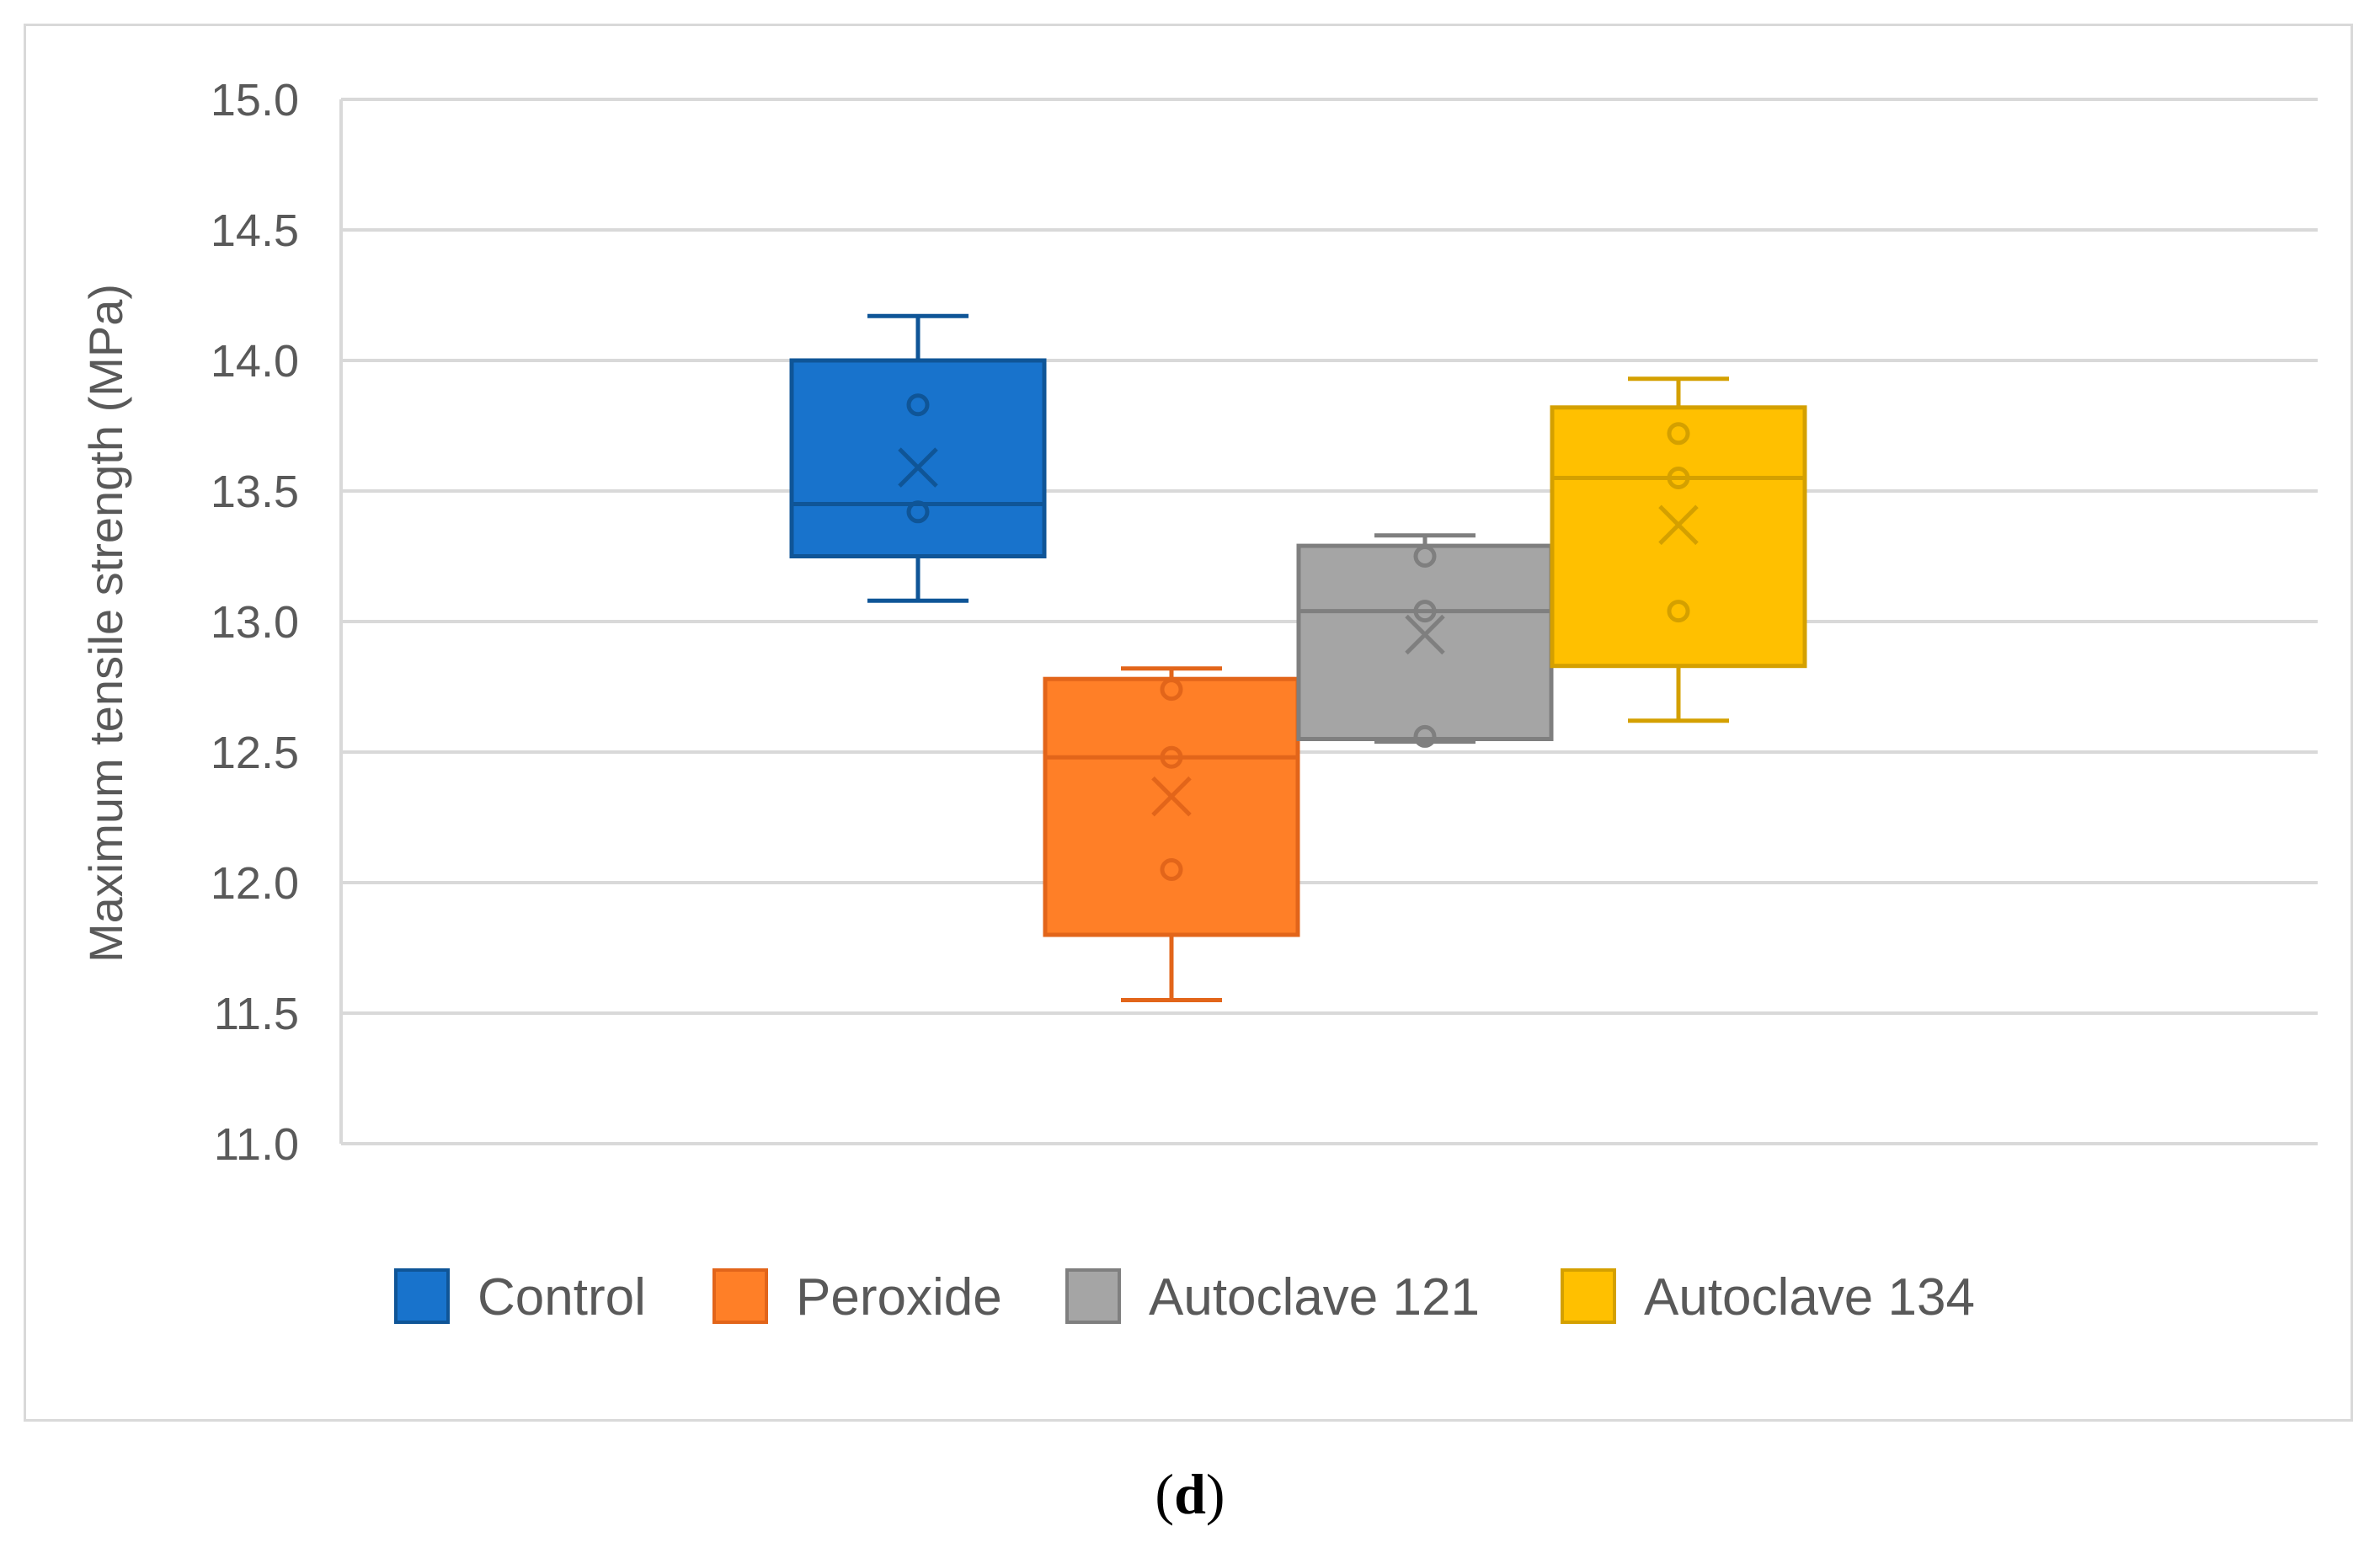 The width and height of the screenshot is (2380, 1553). Describe the element at coordinates (899, 1297) in the screenshot. I see `legend-label: Peroxide` at that location.